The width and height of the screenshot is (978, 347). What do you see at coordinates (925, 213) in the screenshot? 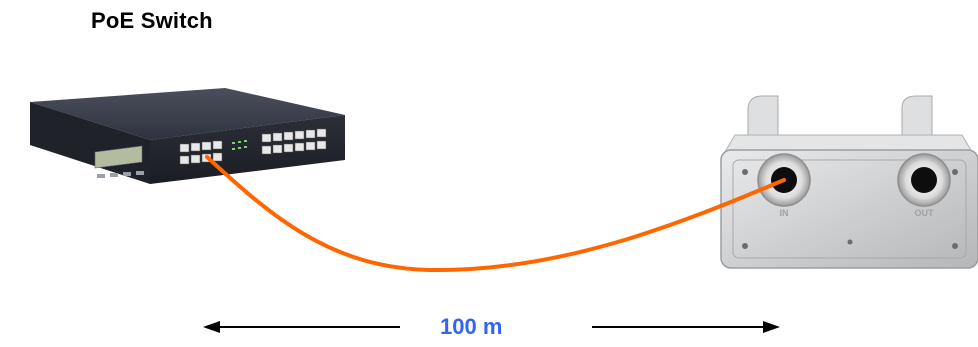
I see `port-out-label: OUT` at bounding box center [925, 213].